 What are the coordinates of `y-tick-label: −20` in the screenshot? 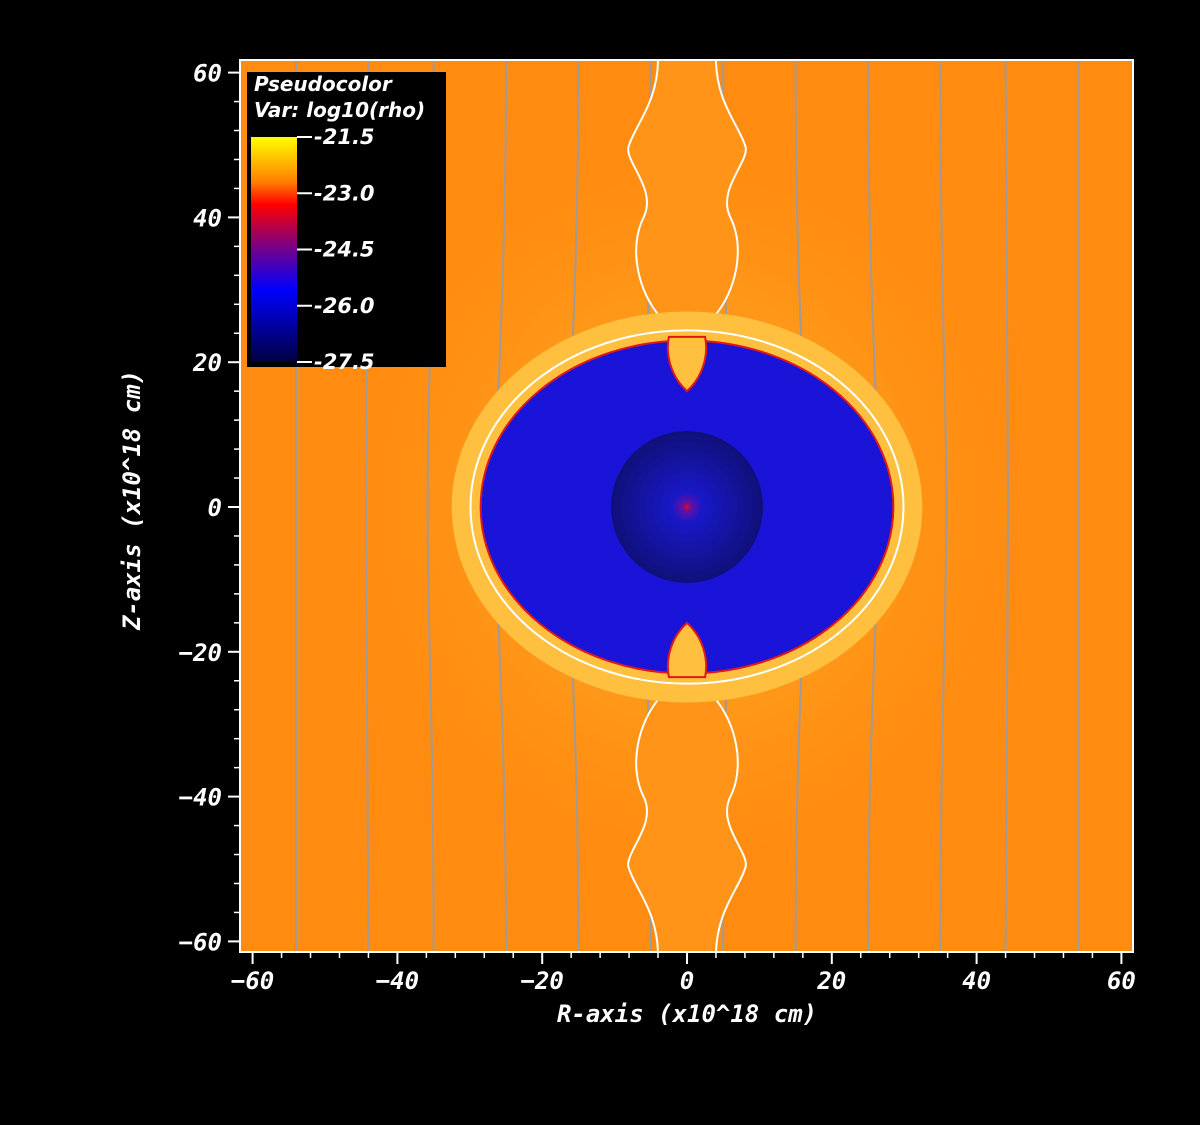 It's located at (200, 653).